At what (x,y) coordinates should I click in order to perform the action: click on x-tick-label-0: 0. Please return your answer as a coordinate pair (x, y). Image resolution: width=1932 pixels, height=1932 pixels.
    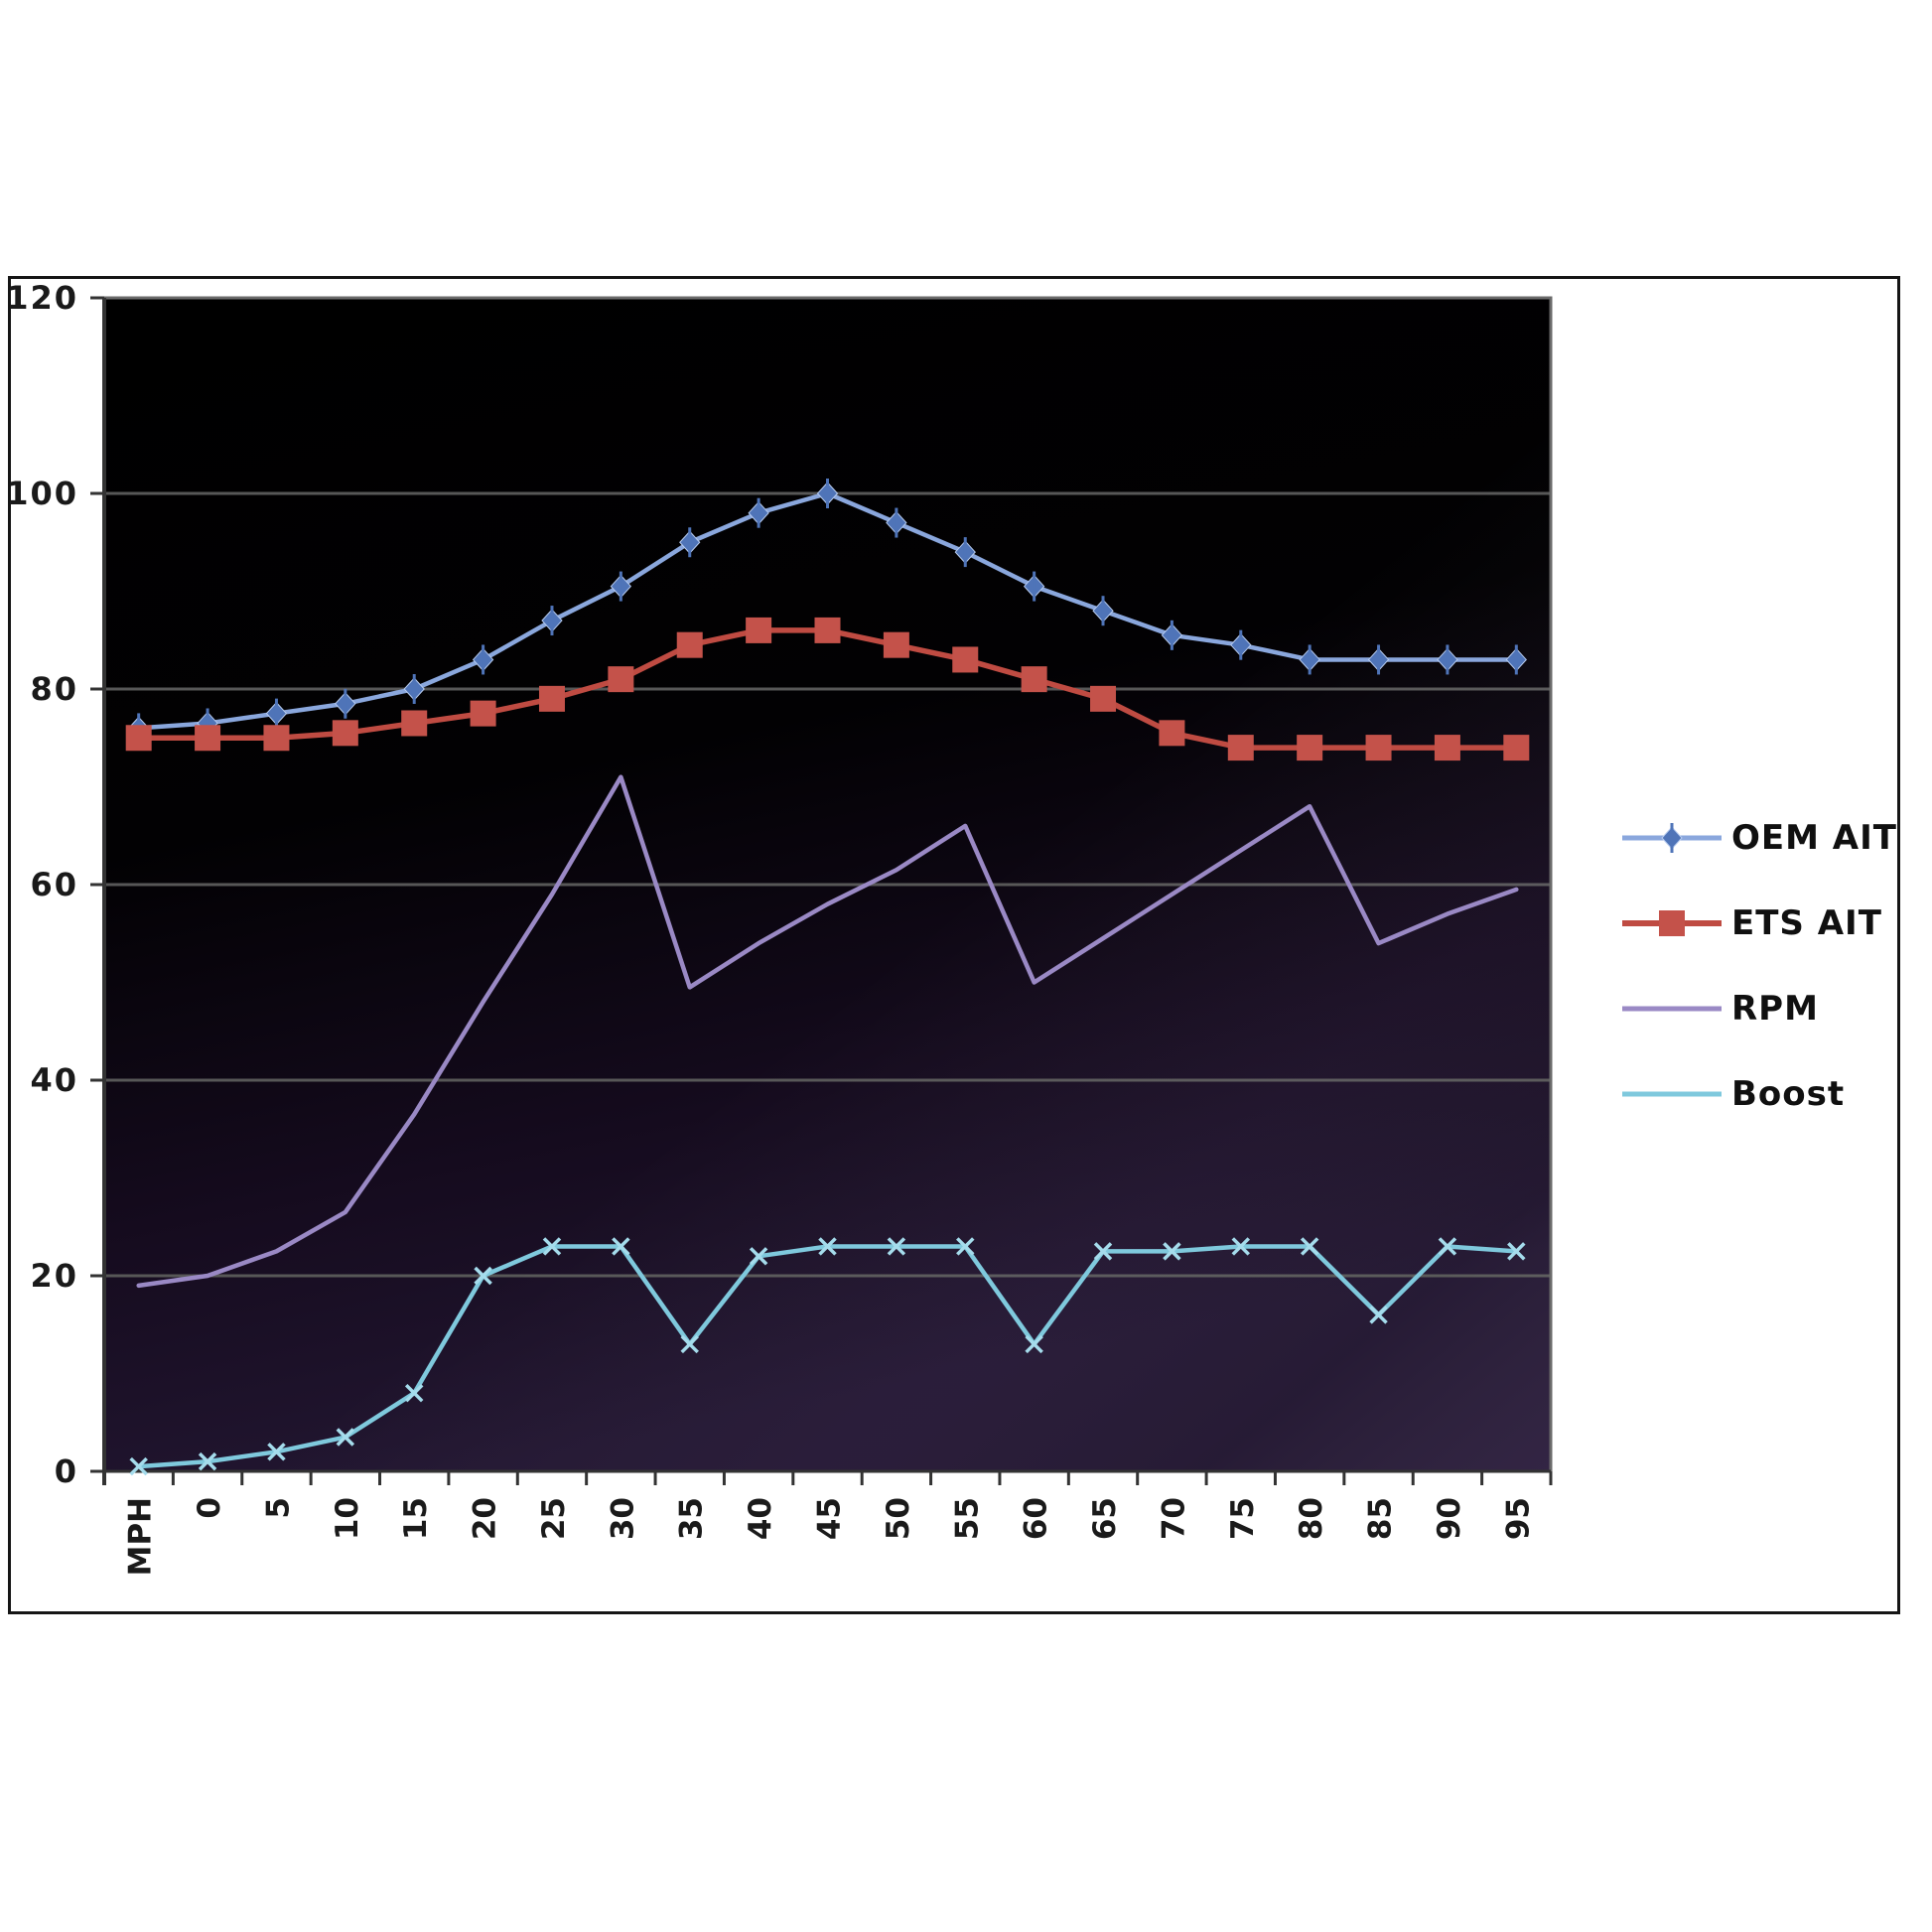
    Looking at the image, I should click on (210, 1508).